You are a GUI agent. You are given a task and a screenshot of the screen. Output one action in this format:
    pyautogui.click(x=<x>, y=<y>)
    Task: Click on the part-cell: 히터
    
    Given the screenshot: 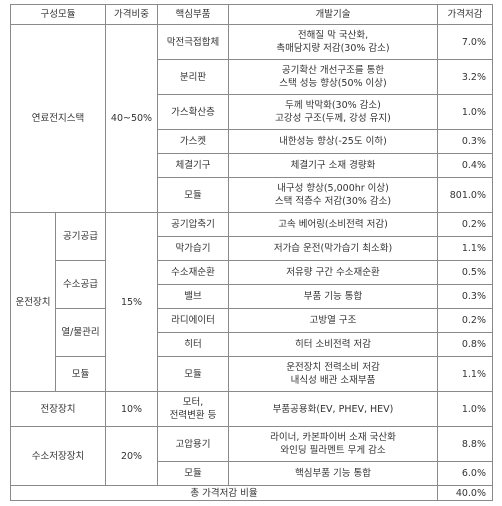 What is the action you would take?
    pyautogui.click(x=193, y=344)
    